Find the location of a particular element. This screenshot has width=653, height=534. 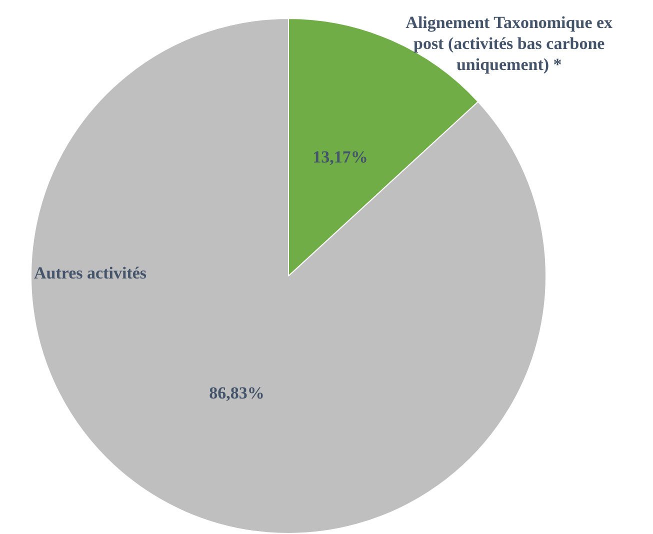

data-label: 86,83% is located at coordinates (236, 392).